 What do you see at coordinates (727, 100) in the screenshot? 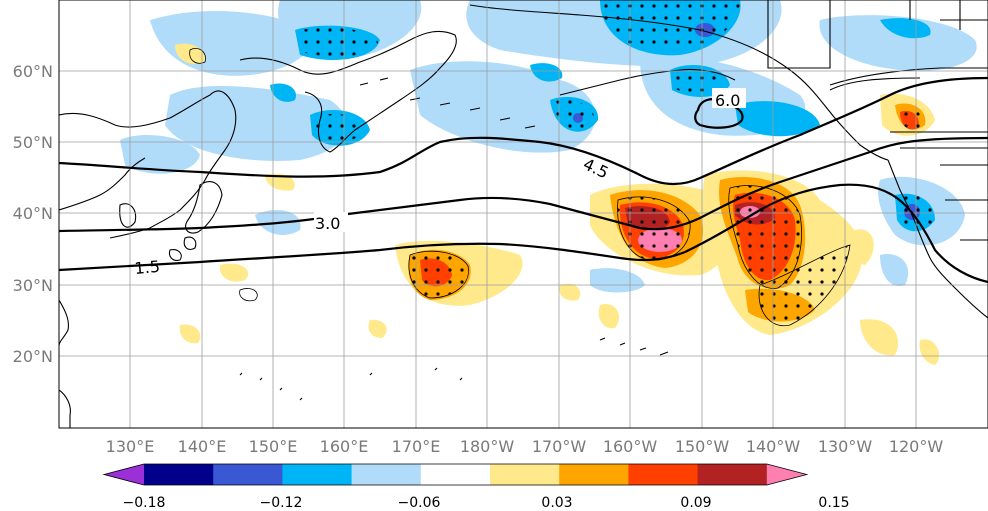
I see `contour-label-6-0: 6.0` at bounding box center [727, 100].